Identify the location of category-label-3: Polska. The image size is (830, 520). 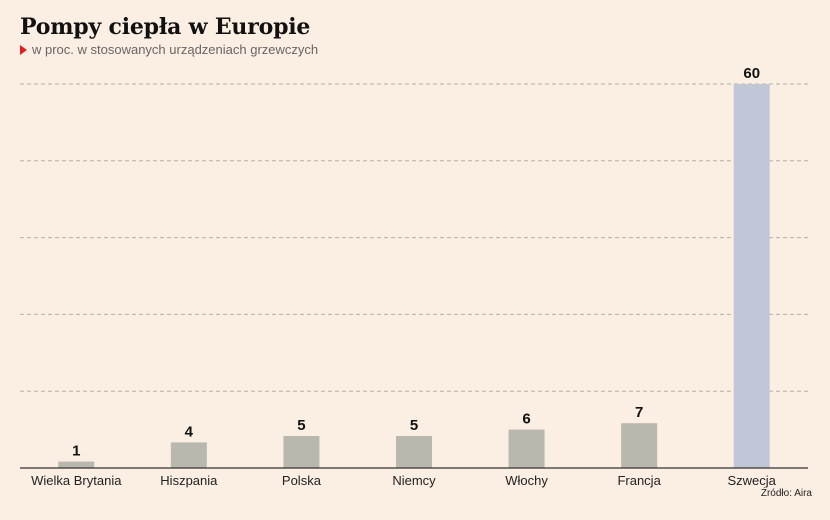
(302, 480).